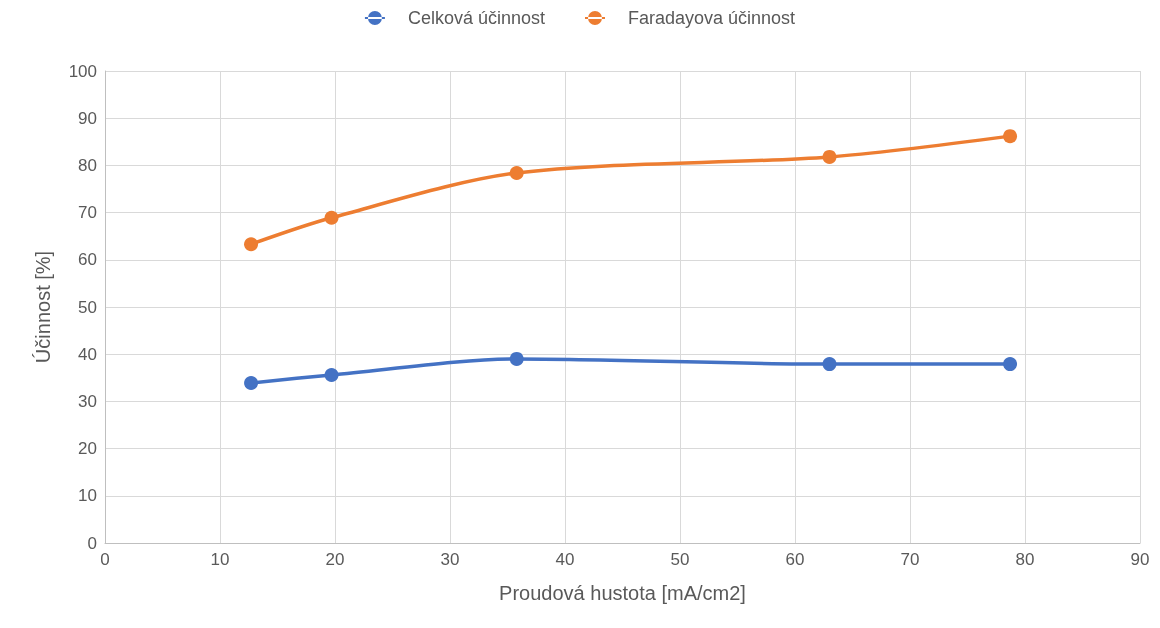 This screenshot has width=1160, height=628. I want to click on legend-label: Faradayova účinnost, so click(711, 18).